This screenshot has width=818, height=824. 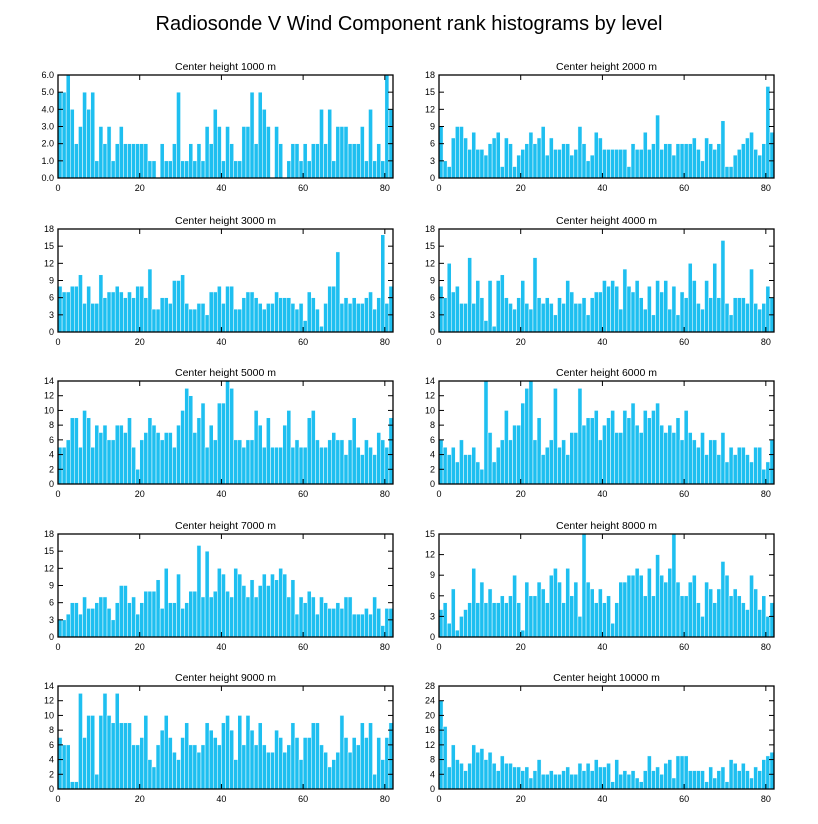 I want to click on y-tick-label: 15, so click(x=49, y=246).